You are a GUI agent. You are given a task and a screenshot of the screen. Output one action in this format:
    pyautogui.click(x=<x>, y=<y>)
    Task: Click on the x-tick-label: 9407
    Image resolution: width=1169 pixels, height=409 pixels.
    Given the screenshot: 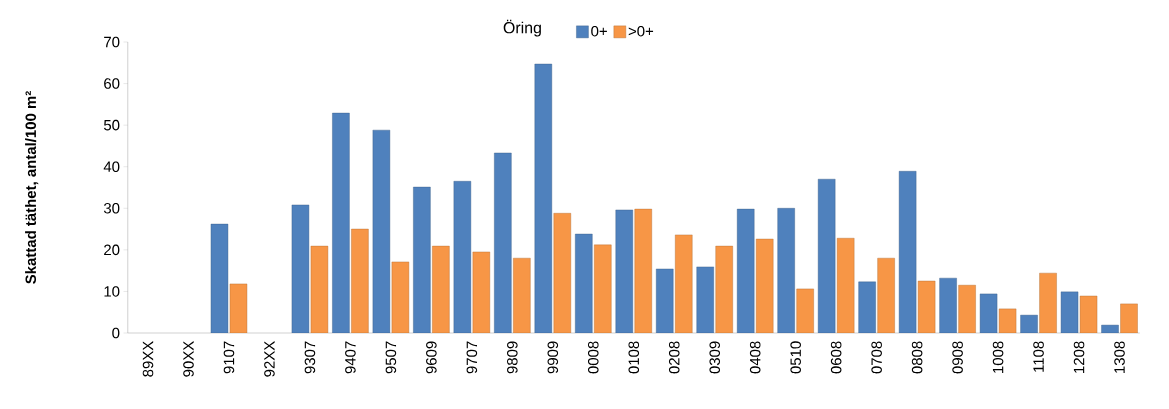 What is the action you would take?
    pyautogui.click(x=350, y=357)
    